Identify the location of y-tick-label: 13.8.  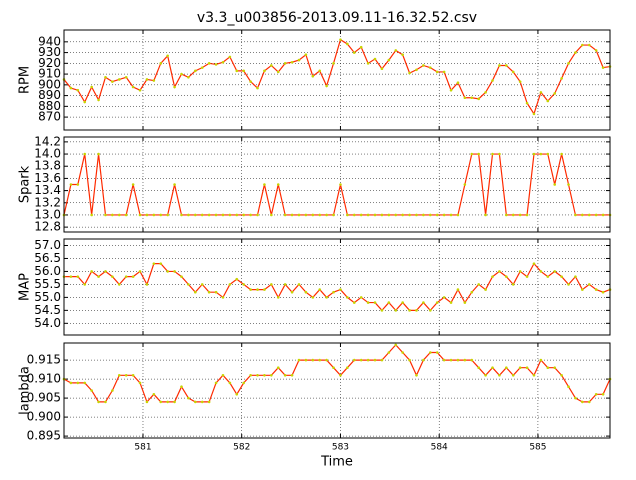
(47, 166).